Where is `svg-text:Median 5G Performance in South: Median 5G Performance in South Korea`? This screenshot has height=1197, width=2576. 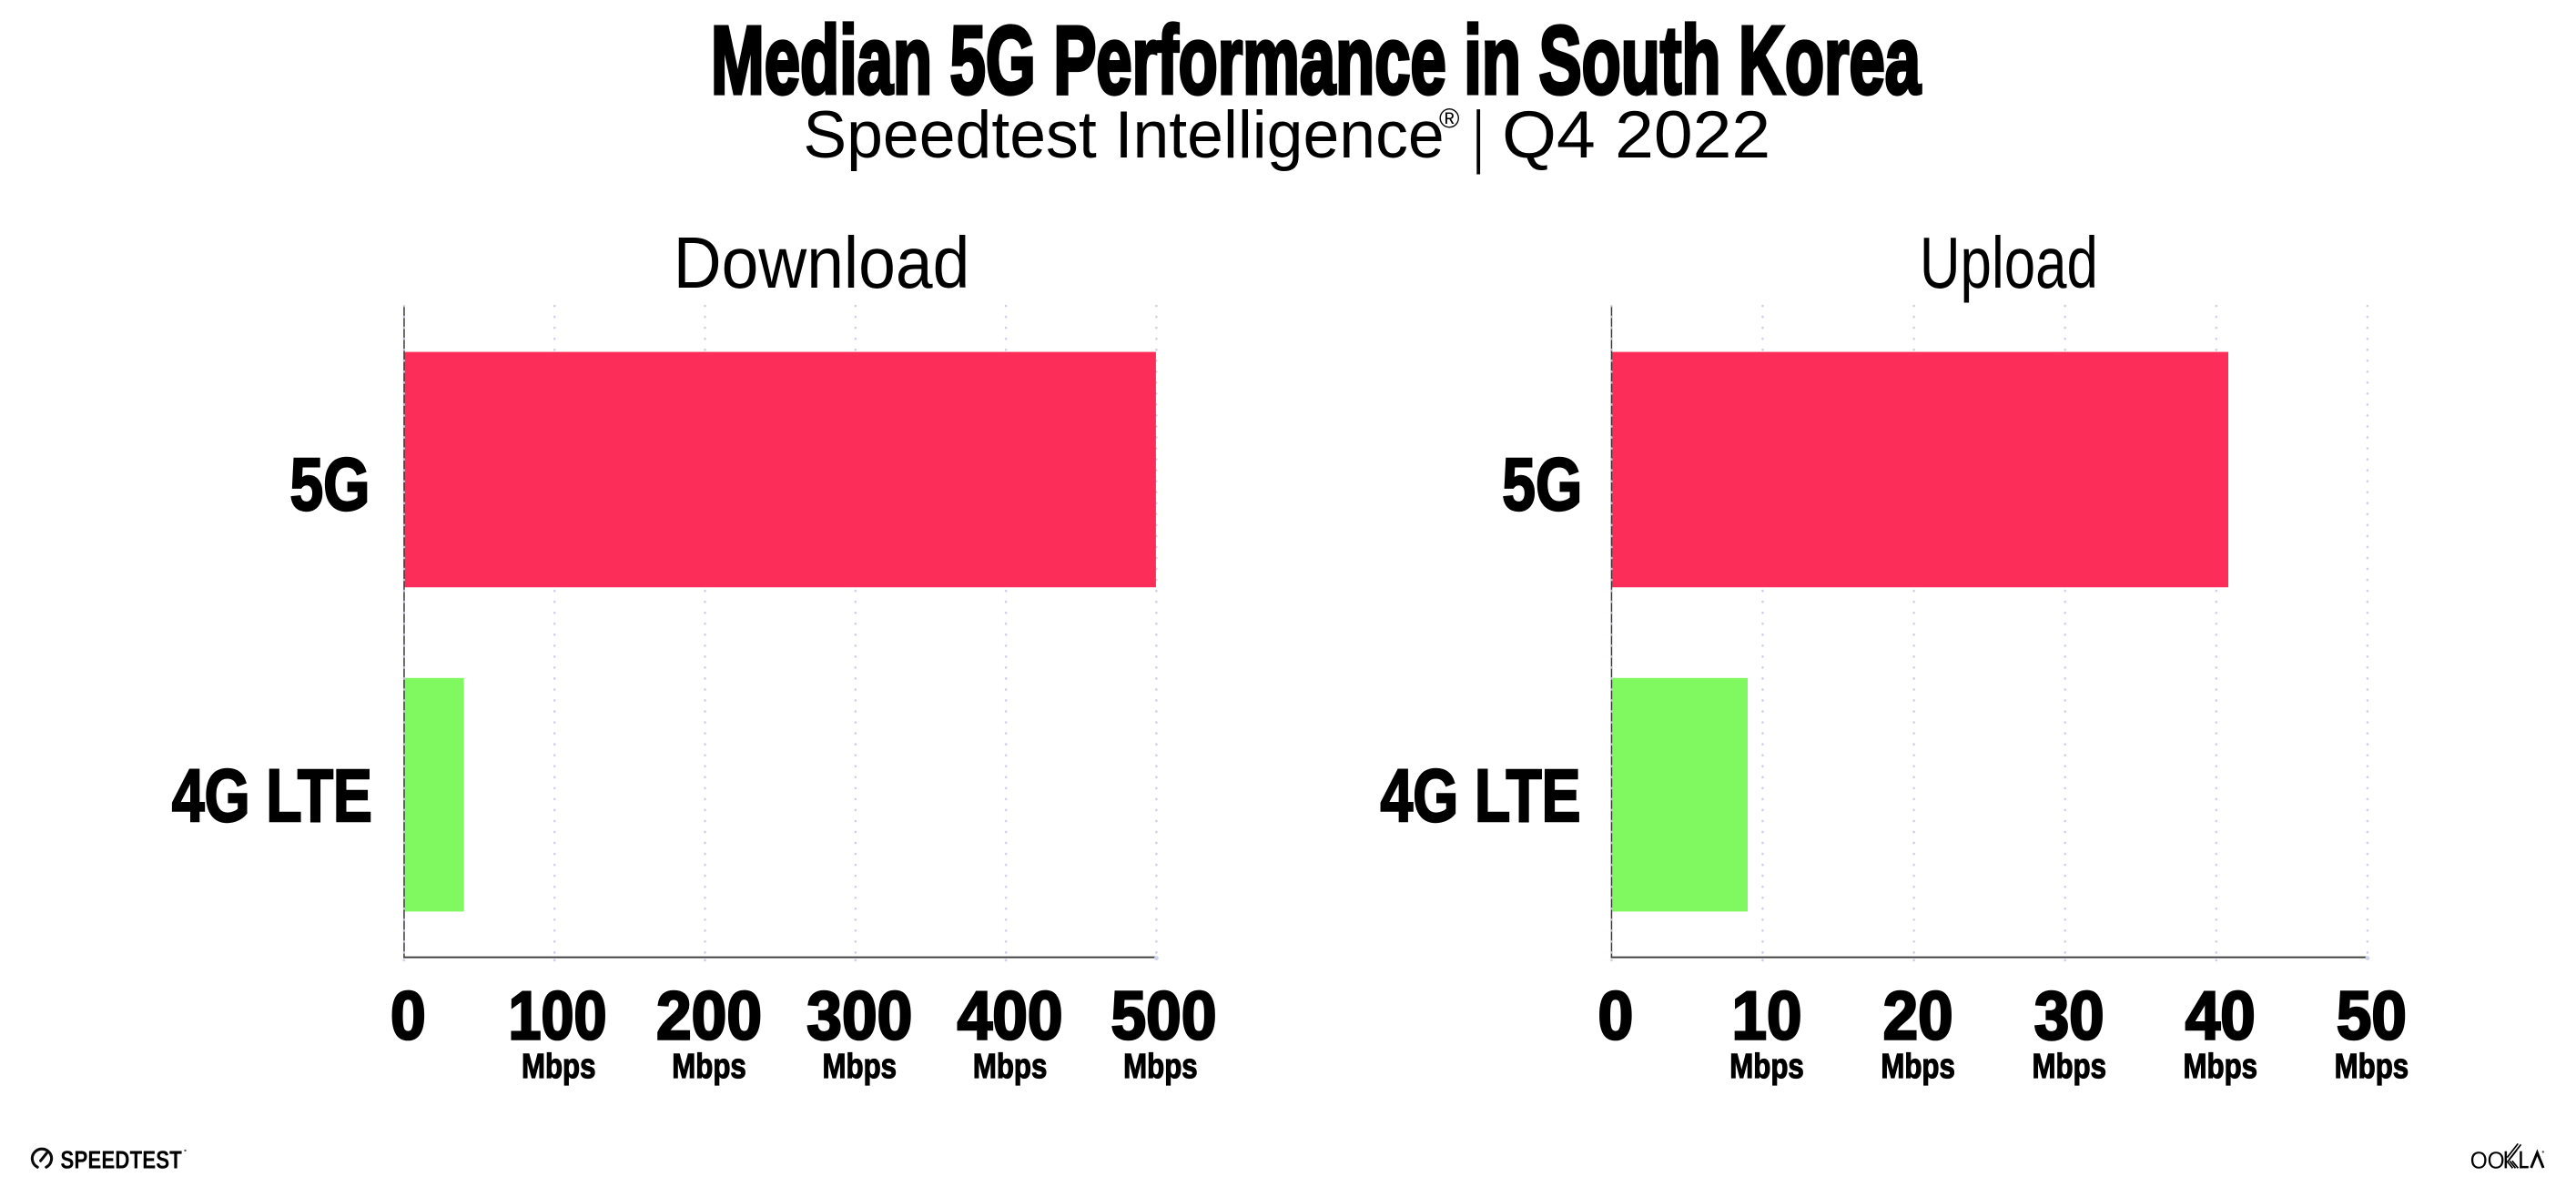
svg-text:Median 5G Performance in South: Median 5G Performance in South Korea is located at coordinates (1316, 60).